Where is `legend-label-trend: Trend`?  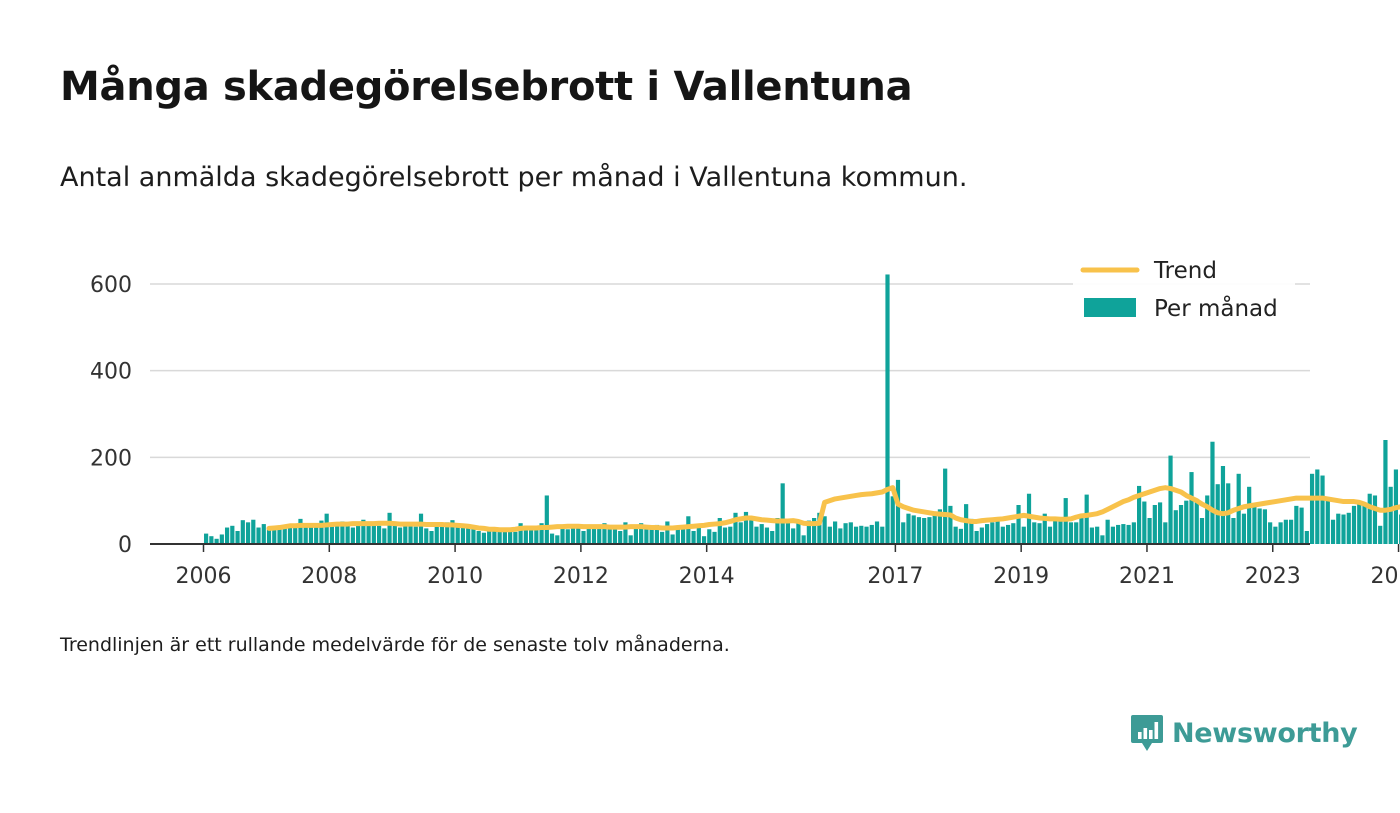
legend-label-trend: Trend is located at coordinates (1185, 271).